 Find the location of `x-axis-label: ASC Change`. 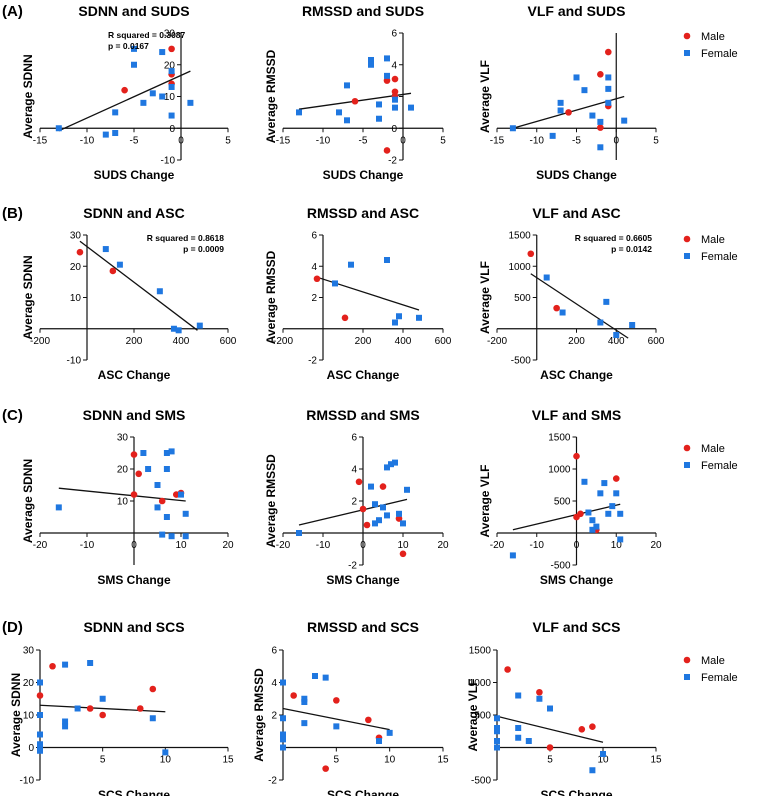

x-axis-label: ASC Change is located at coordinates (363, 375).